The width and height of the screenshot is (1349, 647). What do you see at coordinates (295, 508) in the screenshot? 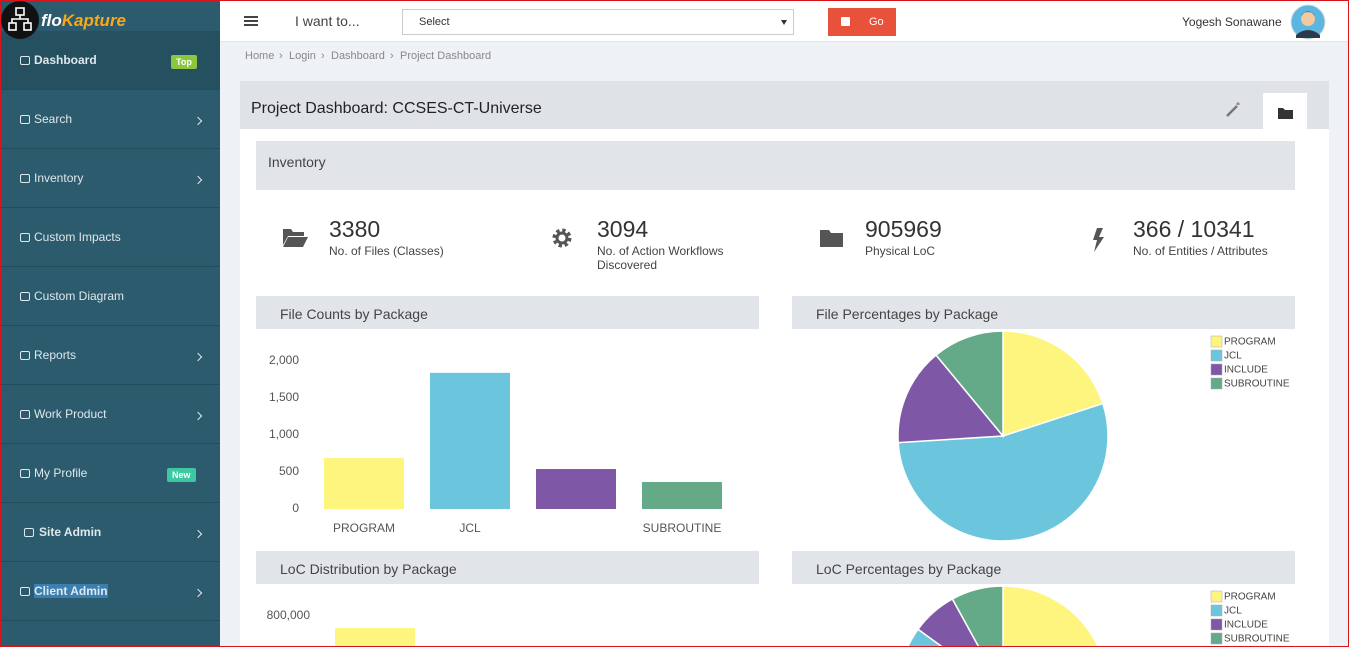
I see `y-tick-label: 0` at bounding box center [295, 508].